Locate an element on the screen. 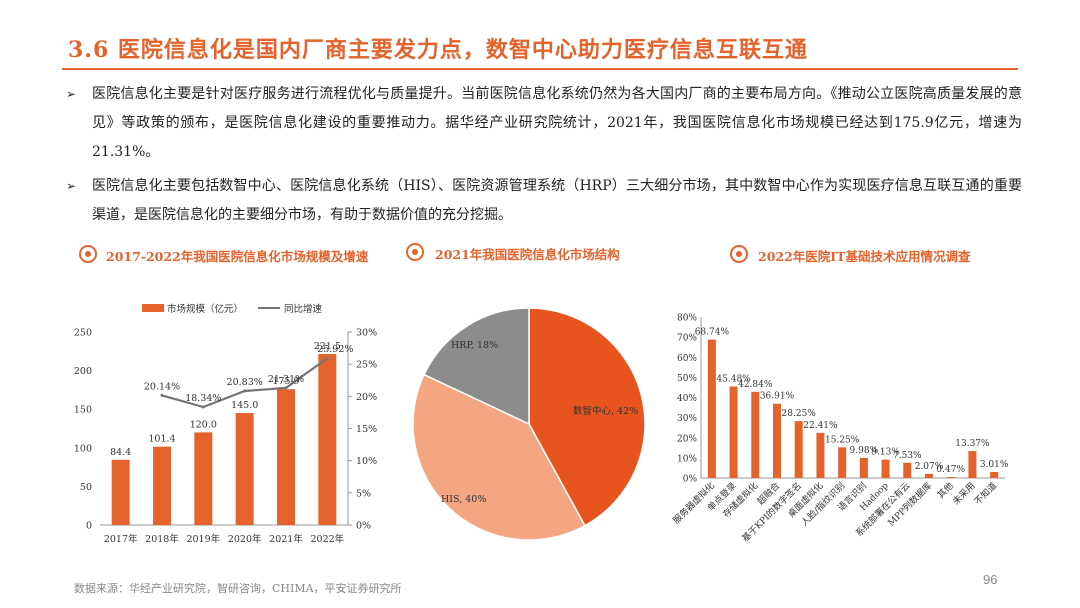 This screenshot has width=1080, height=608. x-tick-year: 2021年 is located at coordinates (286, 539).